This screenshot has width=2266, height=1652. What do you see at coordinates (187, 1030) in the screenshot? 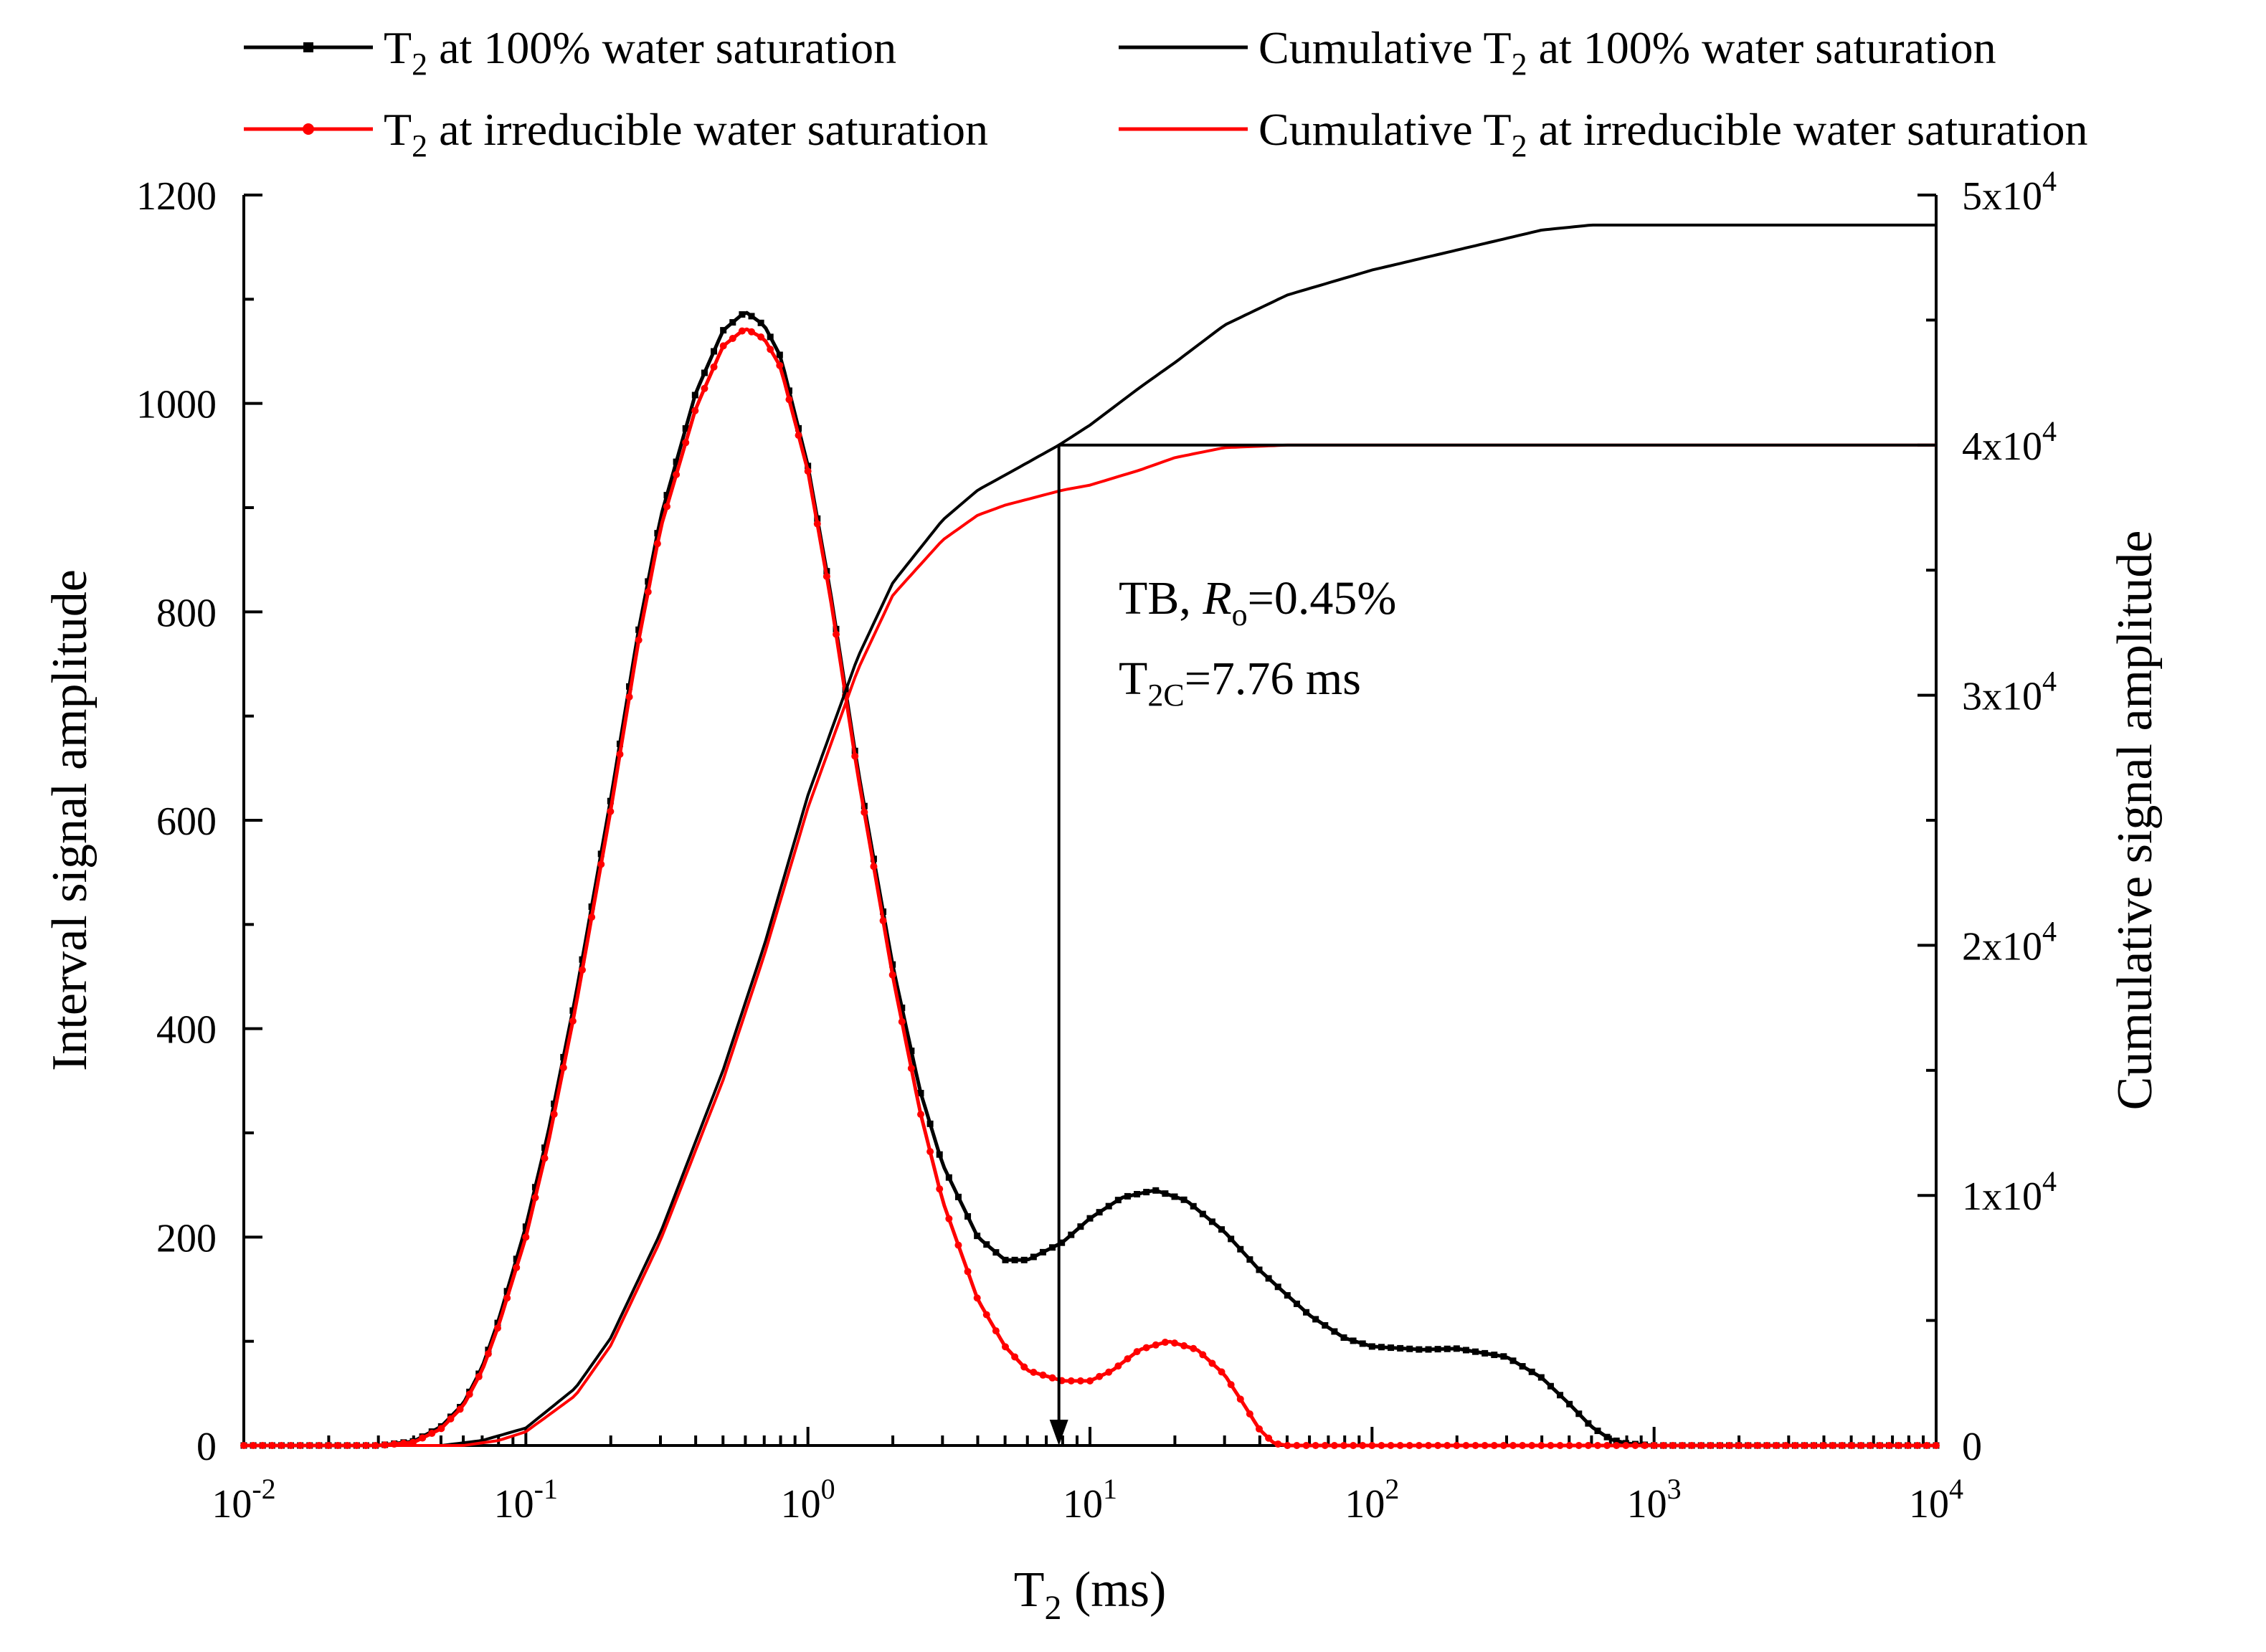
I see `y-left-tick-label: 400` at bounding box center [187, 1030].